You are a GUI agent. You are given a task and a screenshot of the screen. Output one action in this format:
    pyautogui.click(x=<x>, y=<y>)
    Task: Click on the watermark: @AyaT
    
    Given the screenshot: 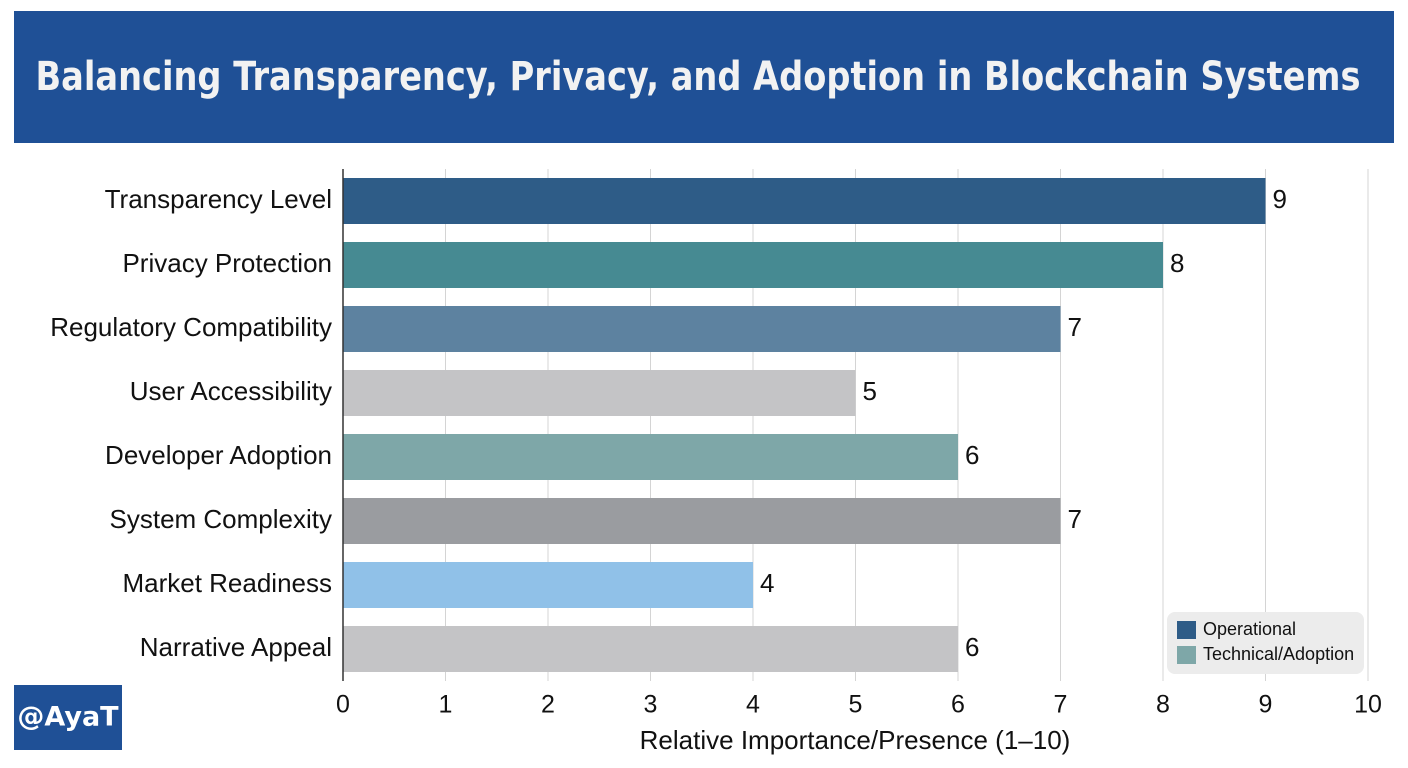 What is the action you would take?
    pyautogui.click(x=68, y=717)
    